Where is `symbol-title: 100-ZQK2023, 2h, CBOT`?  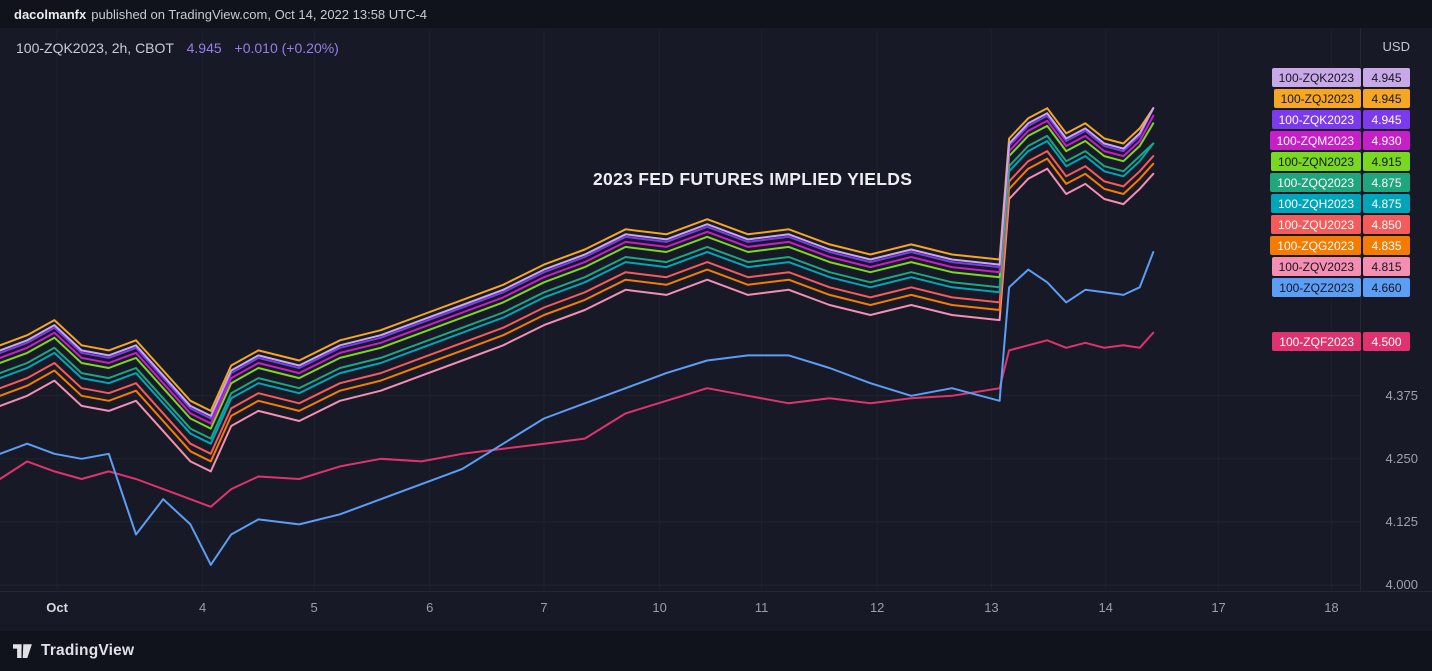 symbol-title: 100-ZQK2023, 2h, CBOT is located at coordinates (95, 48).